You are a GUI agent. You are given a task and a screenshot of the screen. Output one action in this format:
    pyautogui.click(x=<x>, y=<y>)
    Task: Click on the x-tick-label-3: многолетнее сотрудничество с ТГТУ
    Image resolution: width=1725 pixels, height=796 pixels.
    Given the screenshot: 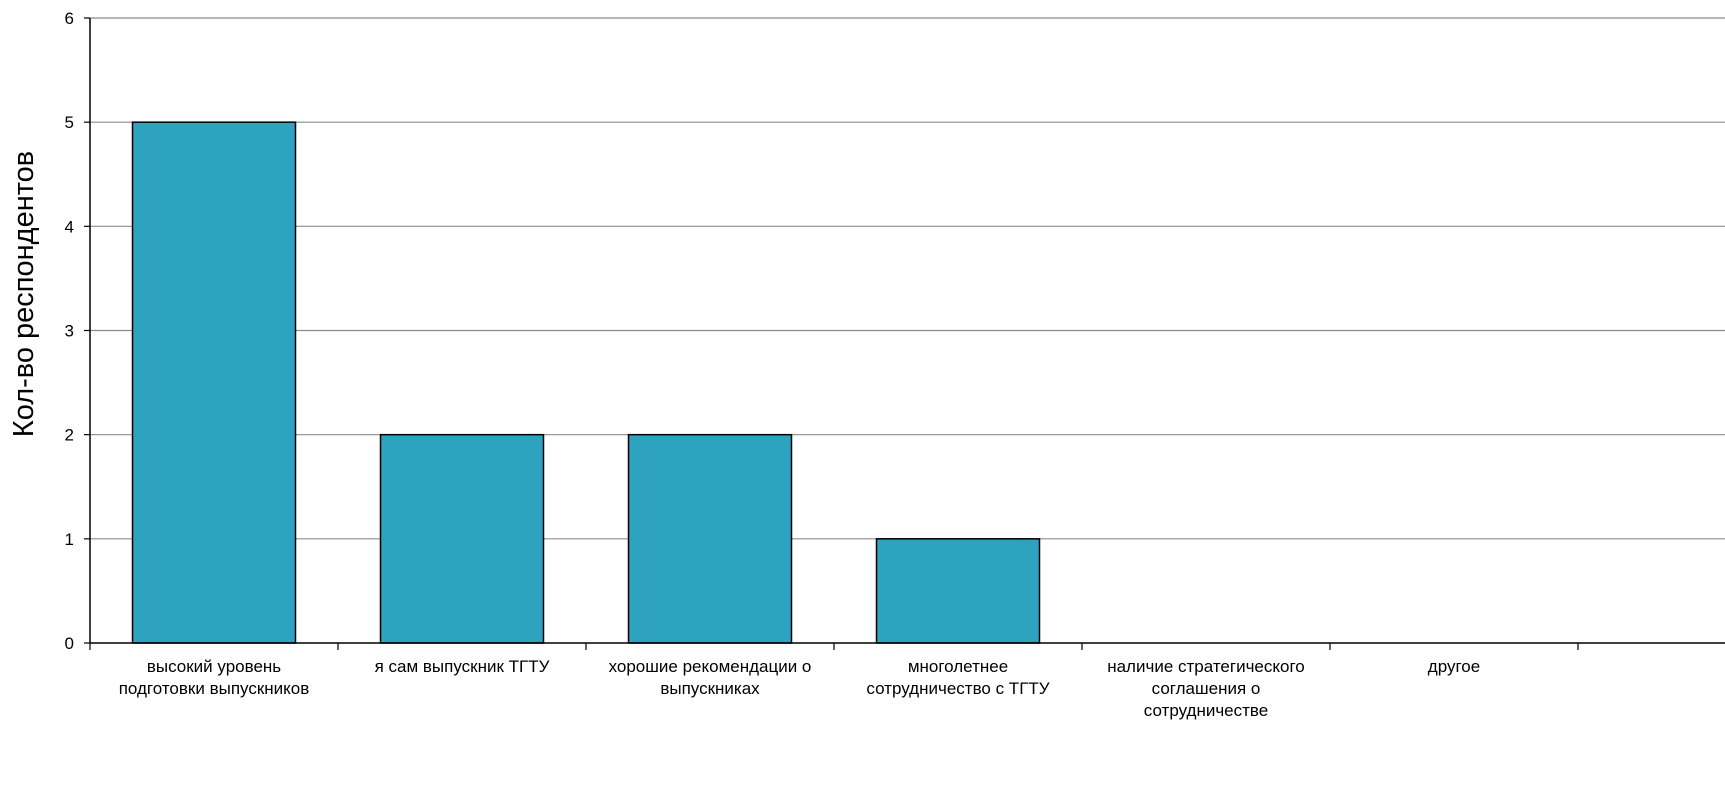 What is the action you would take?
    pyautogui.click(x=957, y=677)
    